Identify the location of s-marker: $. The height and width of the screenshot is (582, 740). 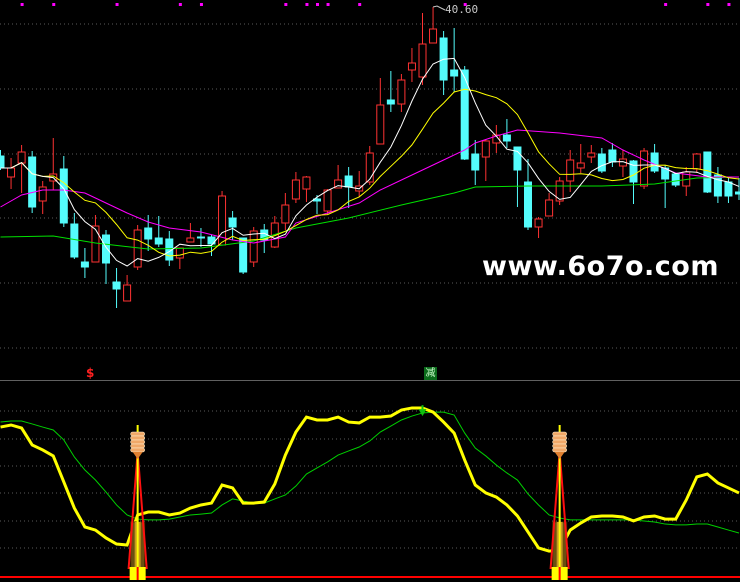
(90, 373).